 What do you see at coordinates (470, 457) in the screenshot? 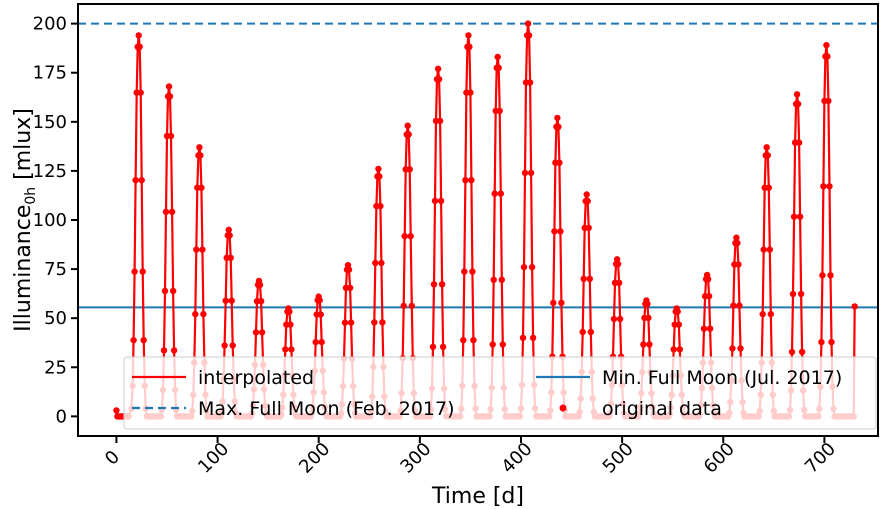
I see `x-axis-ticks: 0 100 200 300 400 500 600 700` at bounding box center [470, 457].